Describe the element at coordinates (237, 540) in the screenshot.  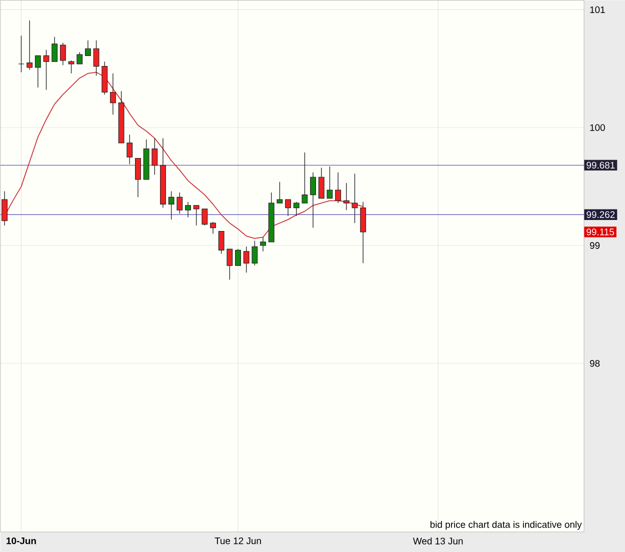
I see `x-tick-label: Tue 12 Jun` at that location.